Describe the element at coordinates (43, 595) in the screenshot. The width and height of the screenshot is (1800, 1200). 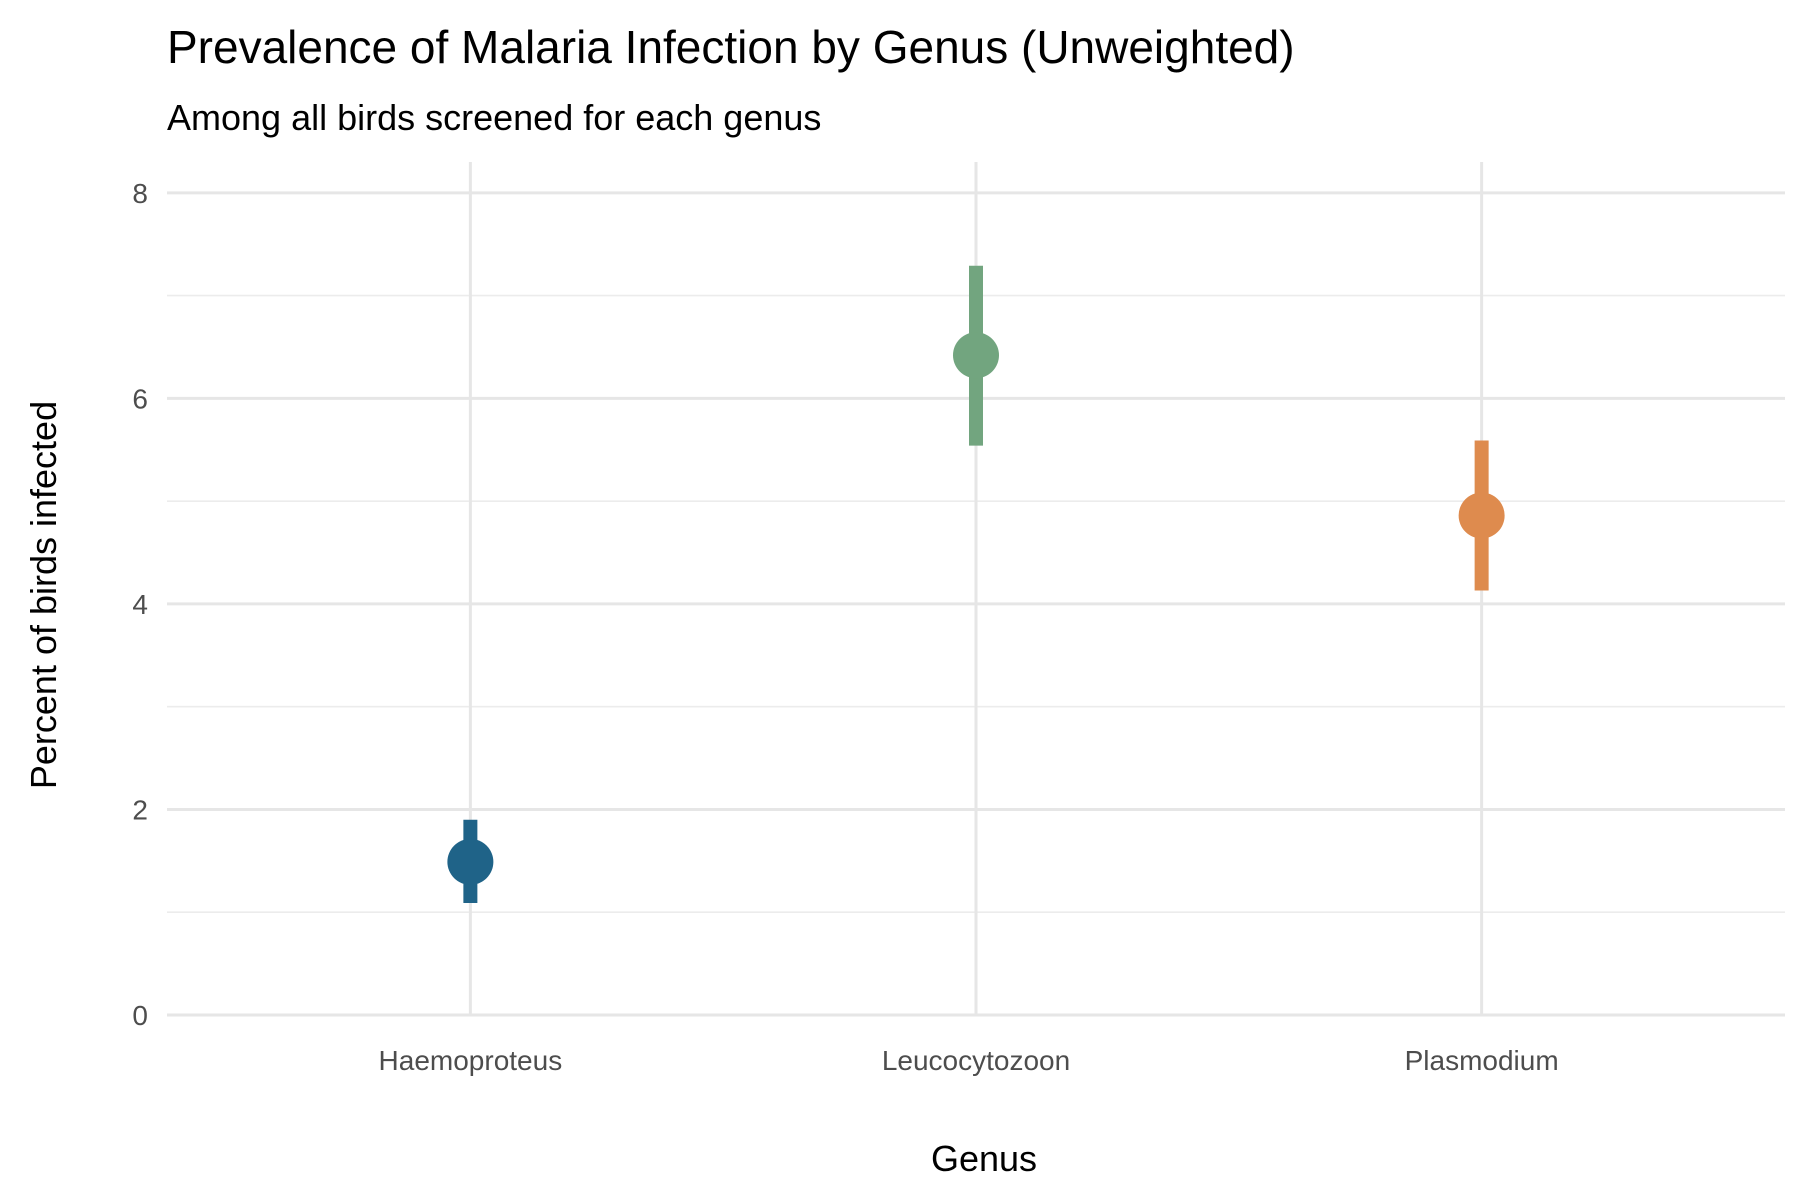
I see `y-axis-title: Percent of birds infected` at that location.